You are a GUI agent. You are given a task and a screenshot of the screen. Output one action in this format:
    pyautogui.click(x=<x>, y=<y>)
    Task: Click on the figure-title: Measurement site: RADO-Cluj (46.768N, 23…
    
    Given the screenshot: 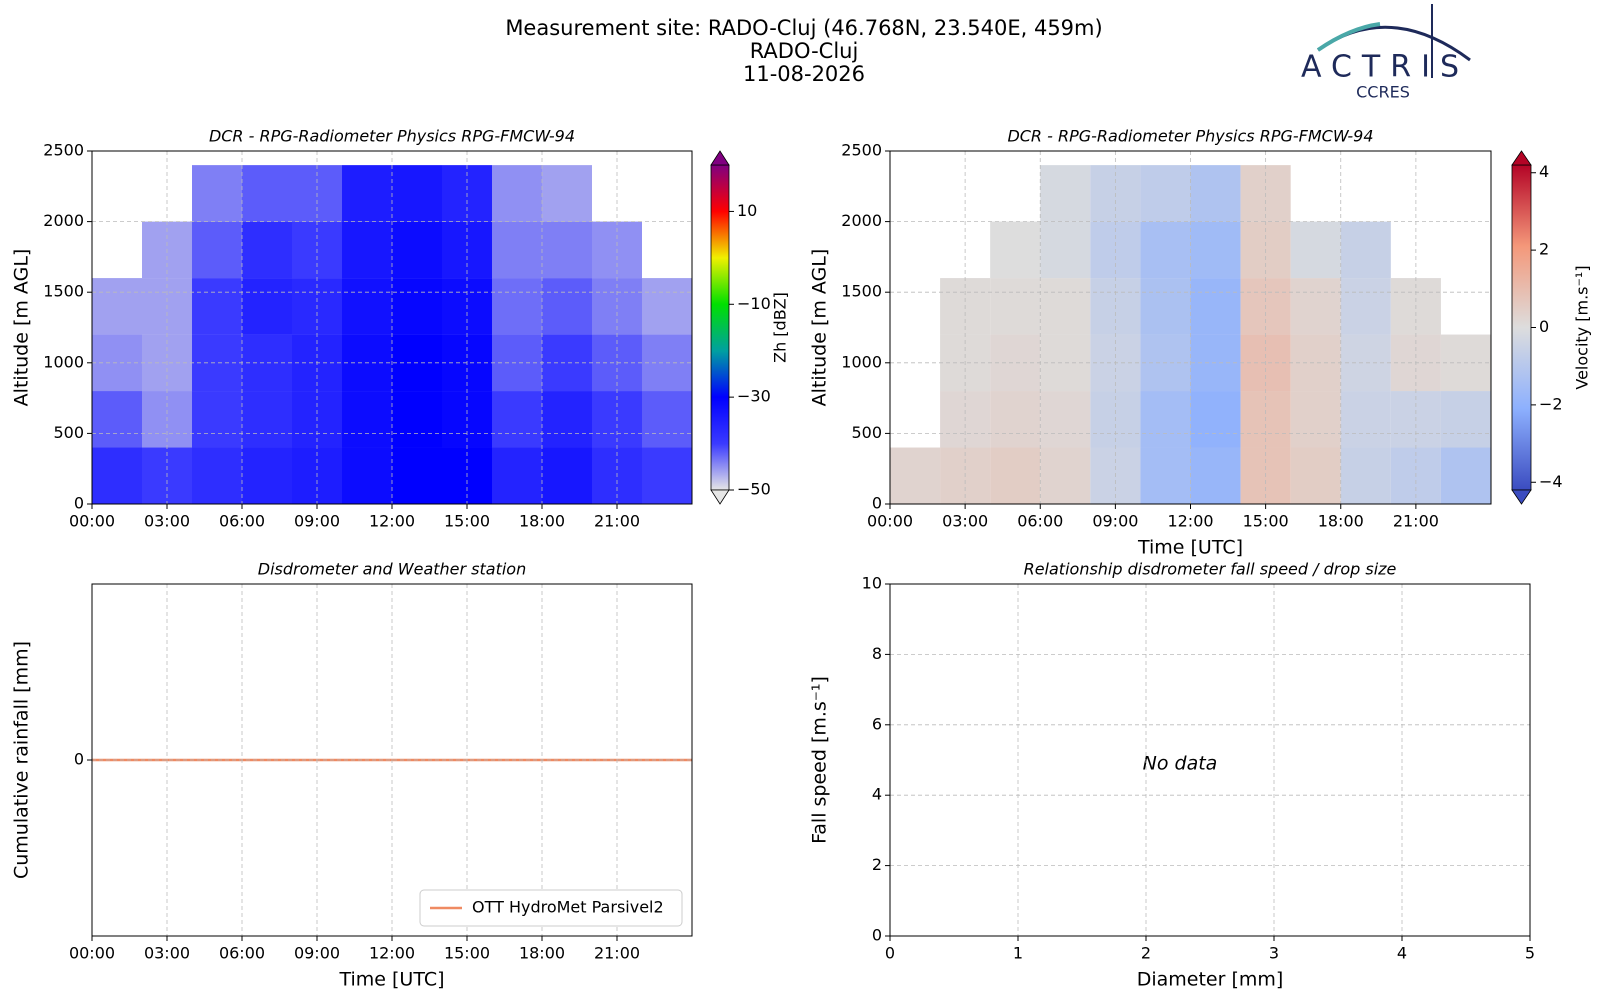 What is the action you would take?
    pyautogui.click(x=803, y=28)
    